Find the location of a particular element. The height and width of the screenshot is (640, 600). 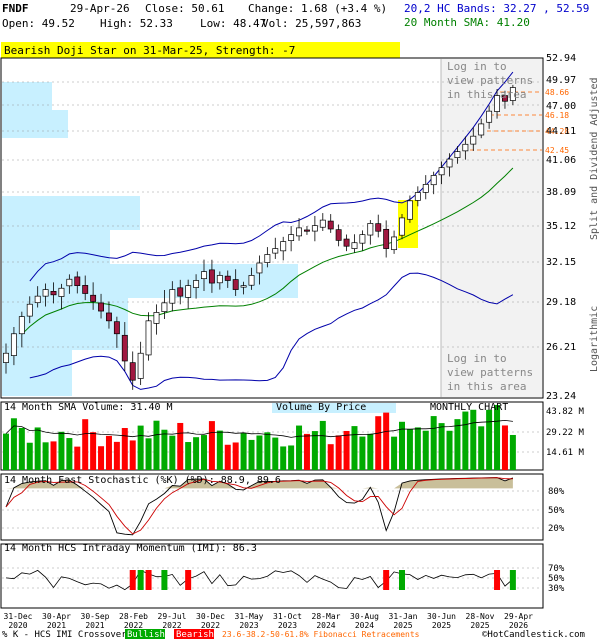

hc-bands-label: 20,2 HC Bands: 32.27 , 52.59 is located at coordinates (496, 8).